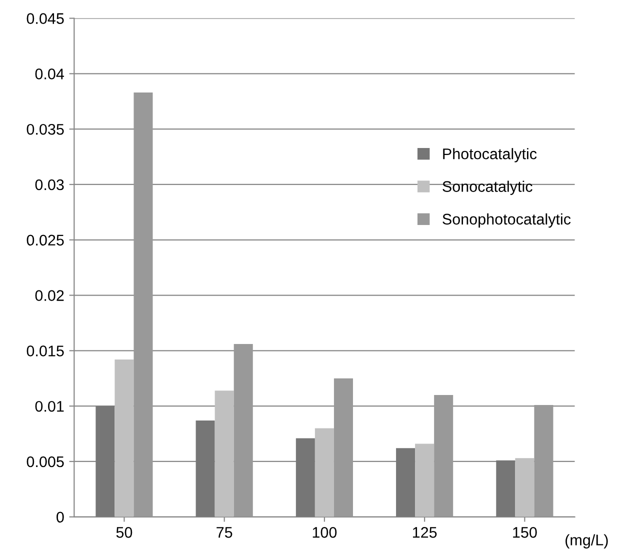 The image size is (618, 554). What do you see at coordinates (49, 74) in the screenshot?
I see `y-tick-label: 0.04` at bounding box center [49, 74].